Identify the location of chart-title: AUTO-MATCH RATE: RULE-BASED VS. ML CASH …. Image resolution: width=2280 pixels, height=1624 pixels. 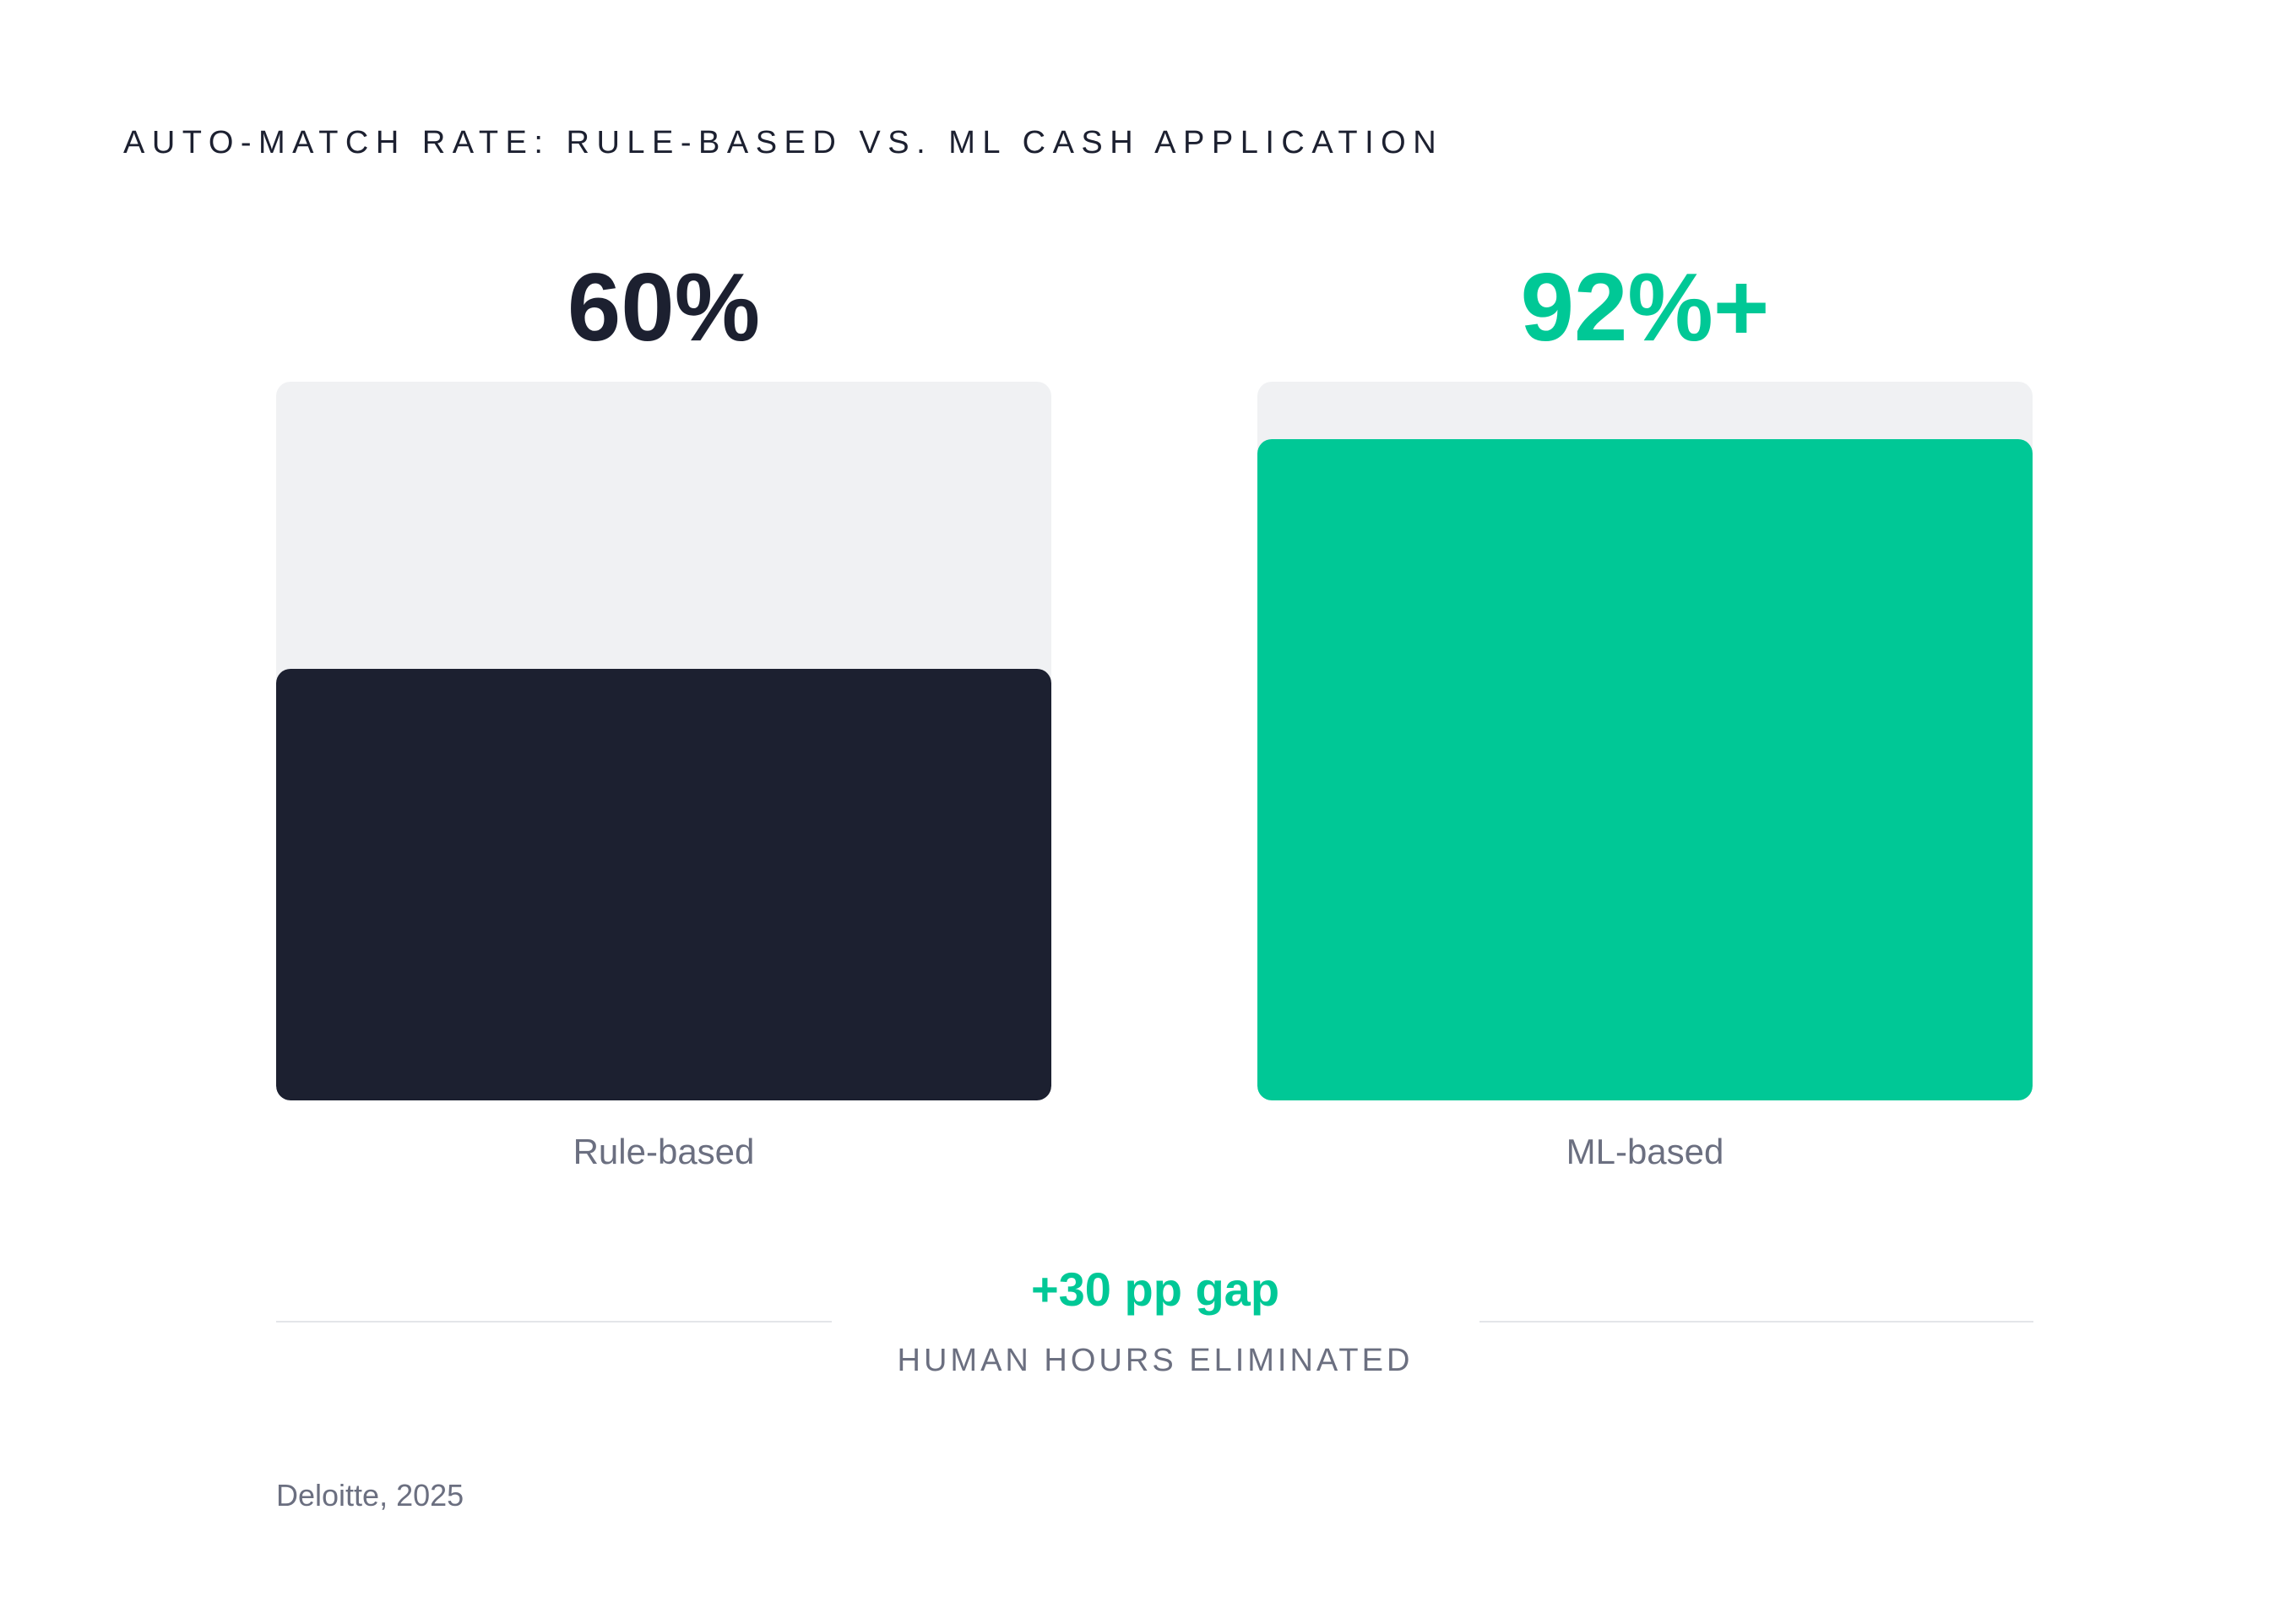
(783, 142).